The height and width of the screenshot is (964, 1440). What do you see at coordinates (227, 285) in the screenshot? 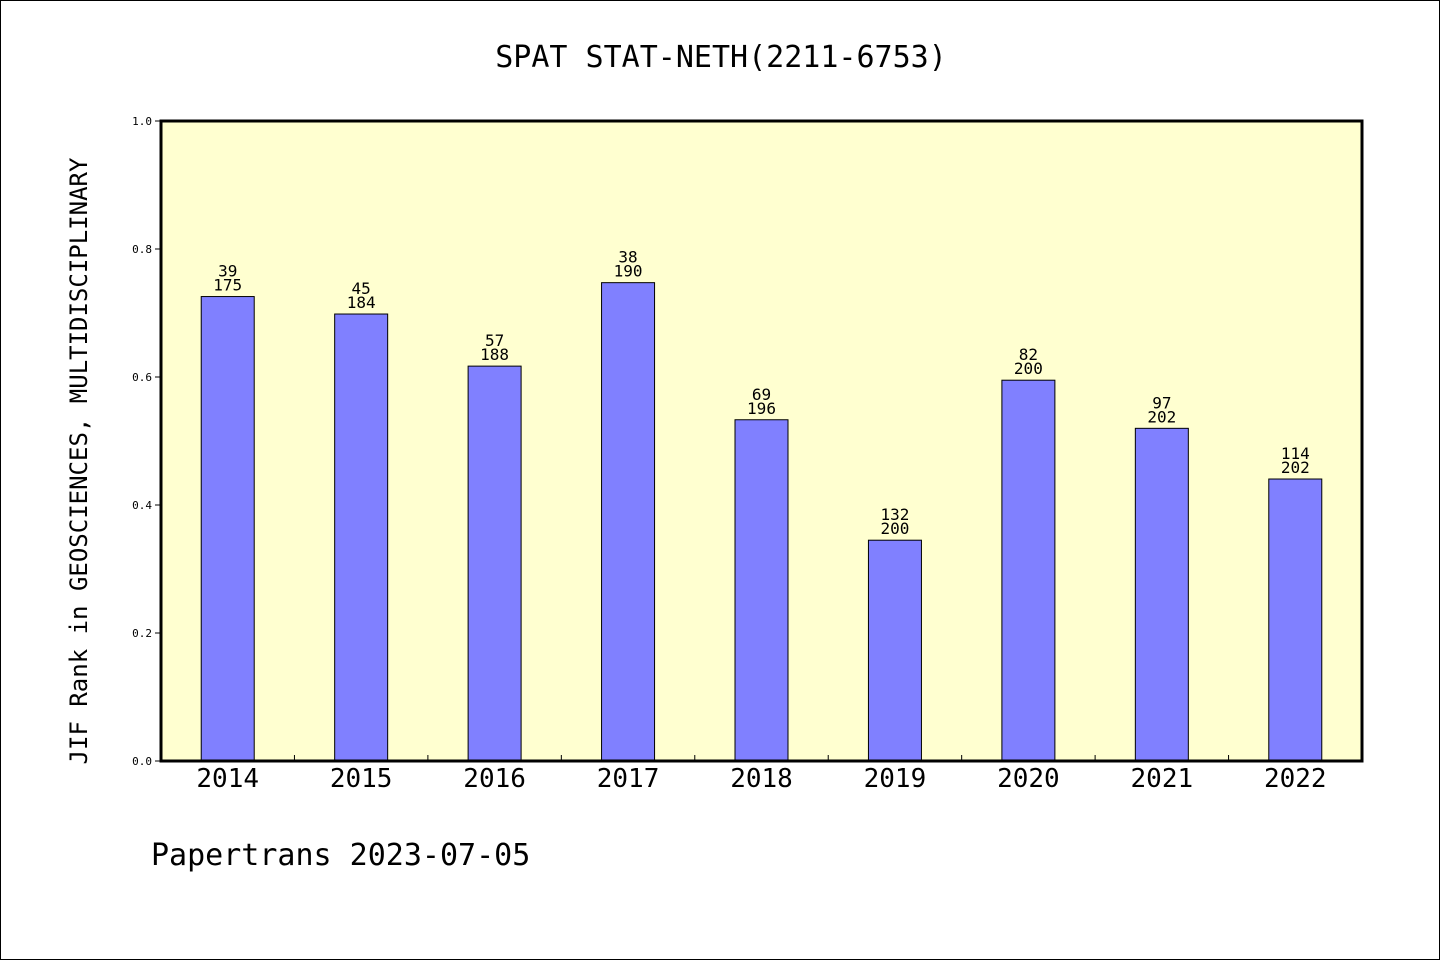
I see `data-label-total: 175` at bounding box center [227, 285].